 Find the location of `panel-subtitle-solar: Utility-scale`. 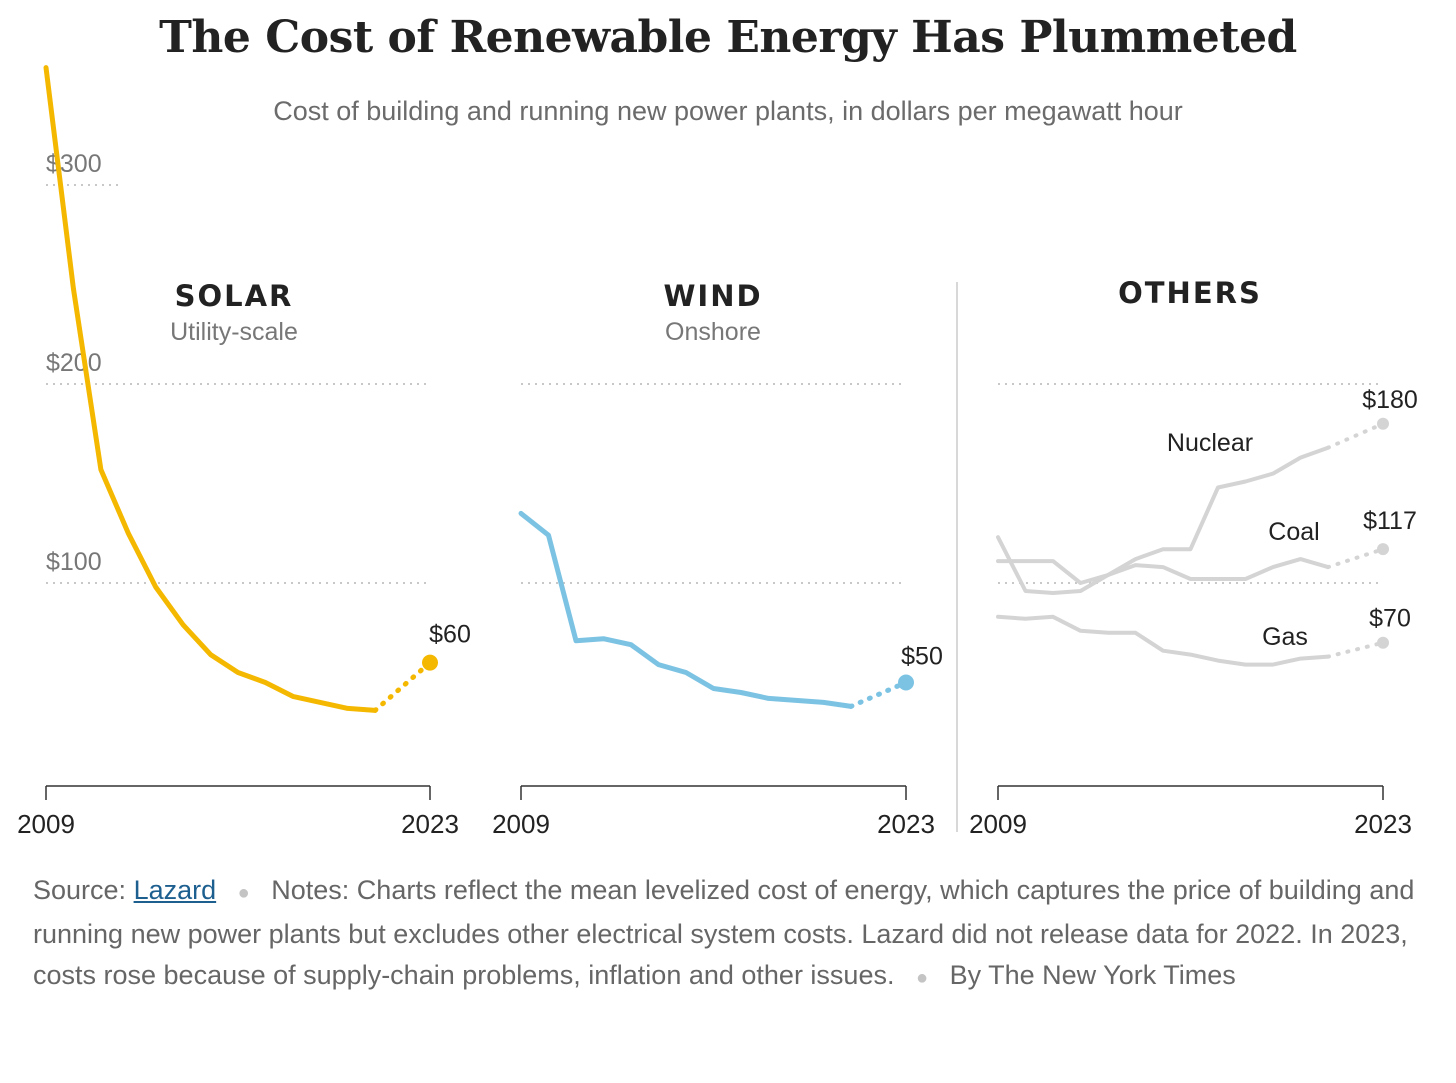

panel-subtitle-solar: Utility-scale is located at coordinates (234, 332).